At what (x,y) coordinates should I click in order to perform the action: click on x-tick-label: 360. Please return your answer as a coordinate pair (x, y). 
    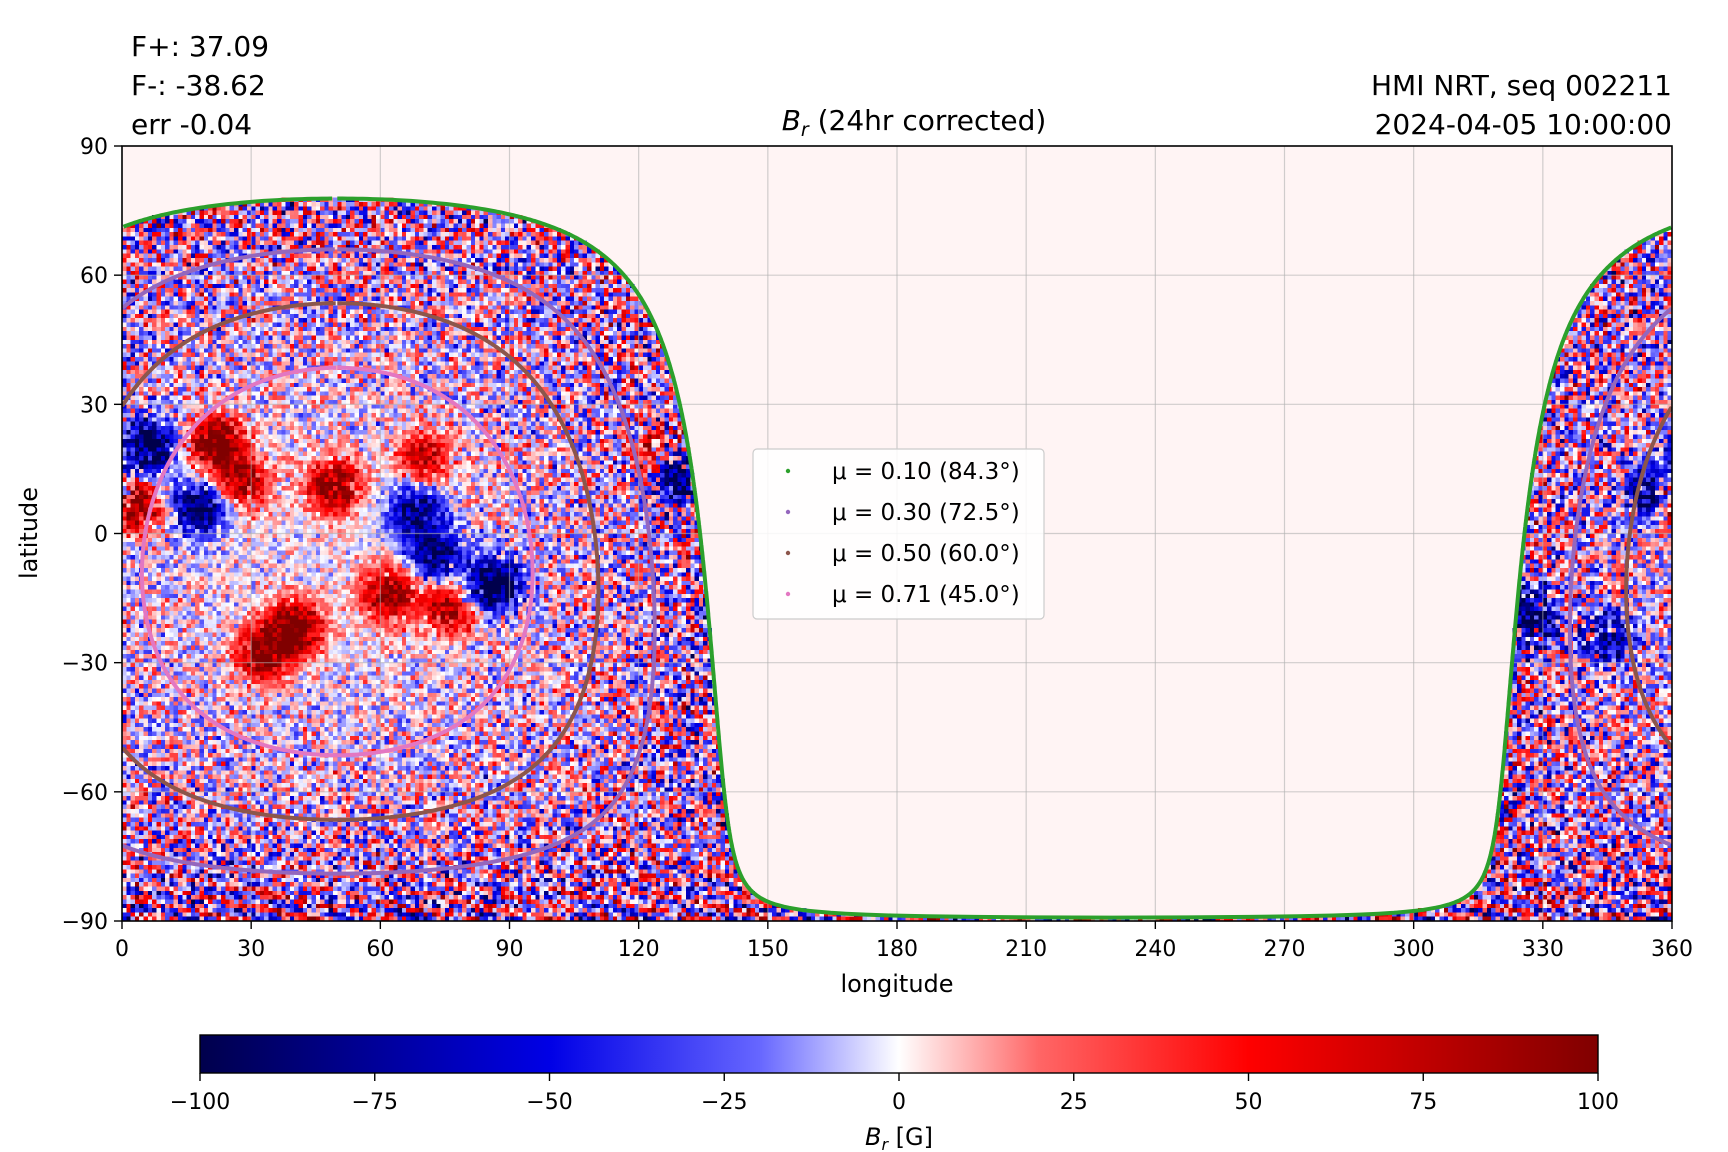
    Looking at the image, I should click on (1672, 949).